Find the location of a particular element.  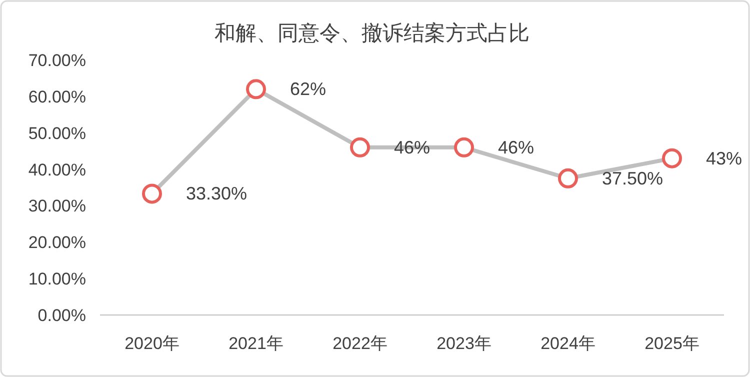

chart-title: 和解、同意令、撤诉结案方式占比 is located at coordinates (372, 33).